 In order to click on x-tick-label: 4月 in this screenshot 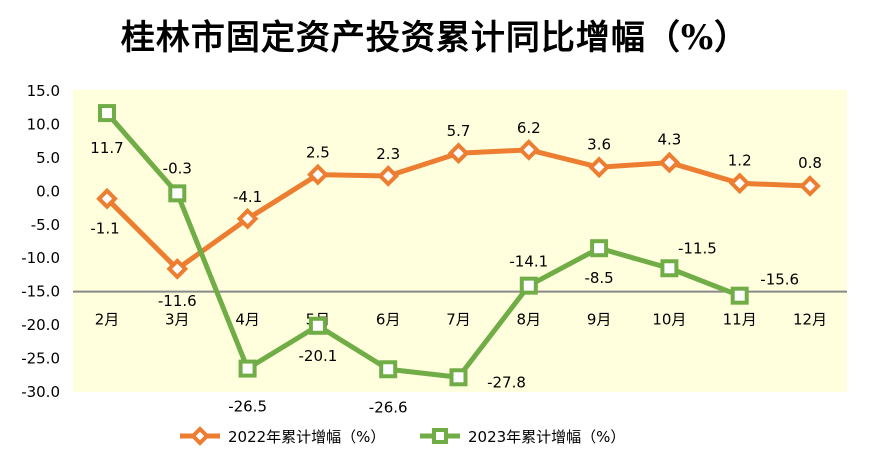, I will do `click(247, 320)`.